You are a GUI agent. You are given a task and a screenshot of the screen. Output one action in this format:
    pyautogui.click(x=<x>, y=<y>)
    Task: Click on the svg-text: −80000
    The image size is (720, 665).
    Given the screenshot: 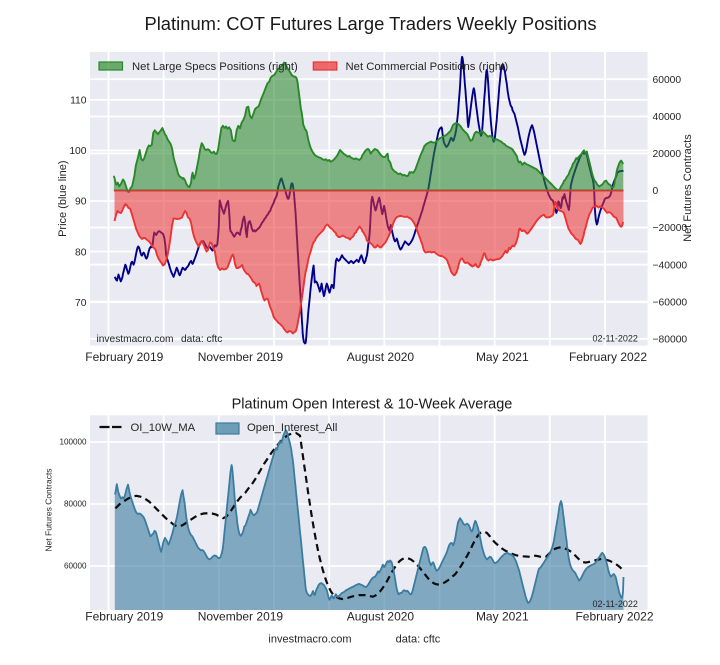 What is the action you would take?
    pyautogui.click(x=670, y=340)
    